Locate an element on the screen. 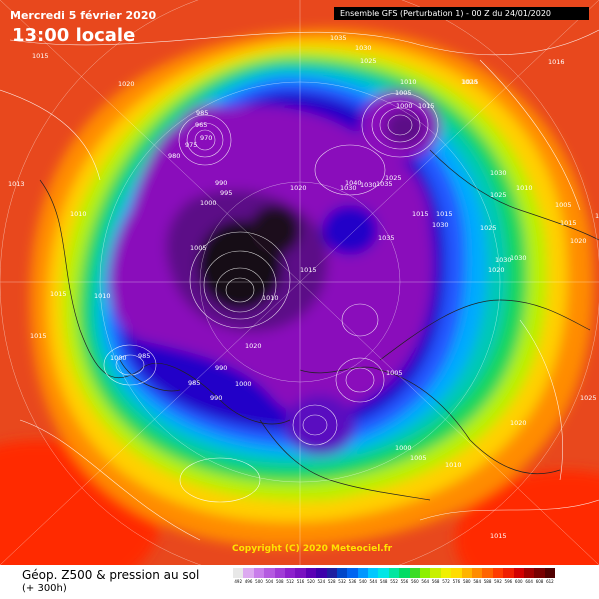 The image size is (599, 599). legend-label: 592 is located at coordinates (498, 581).